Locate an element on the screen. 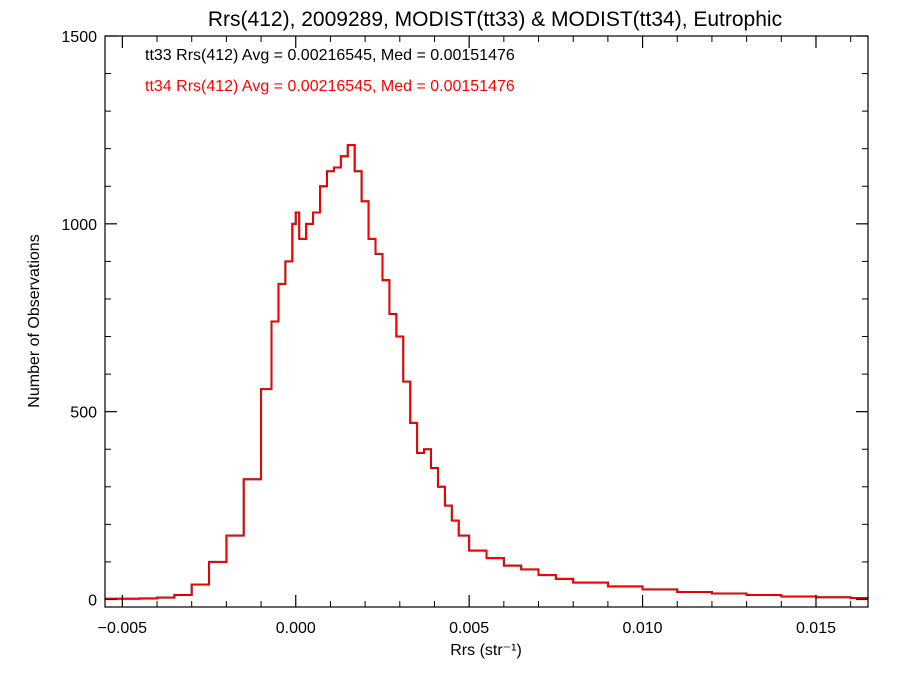 Image resolution: width=900 pixels, height=675 pixels. x-tick-label: 0.005 is located at coordinates (469, 628).